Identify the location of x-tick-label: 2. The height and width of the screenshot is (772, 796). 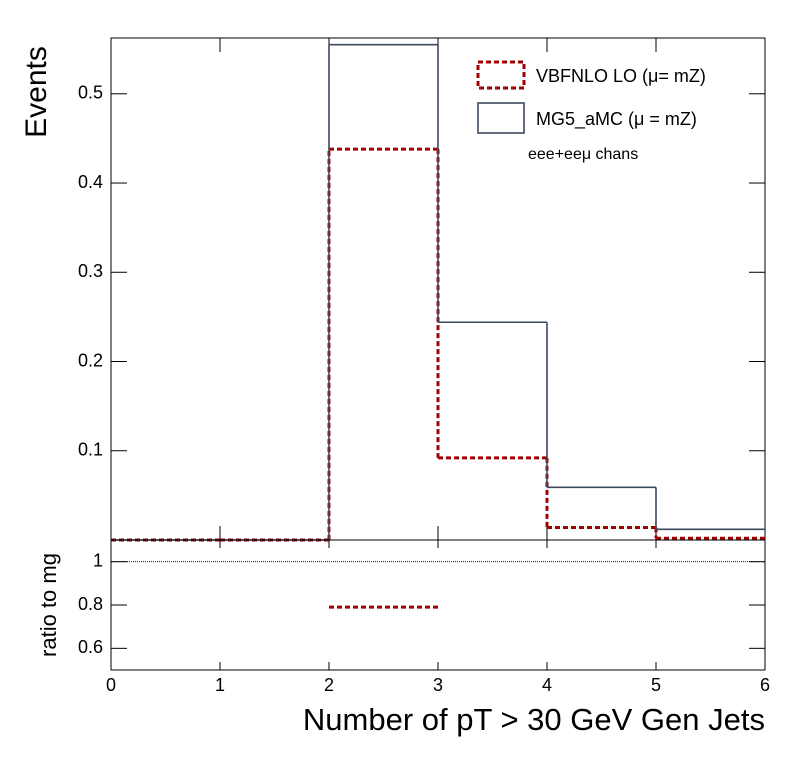
(329, 685).